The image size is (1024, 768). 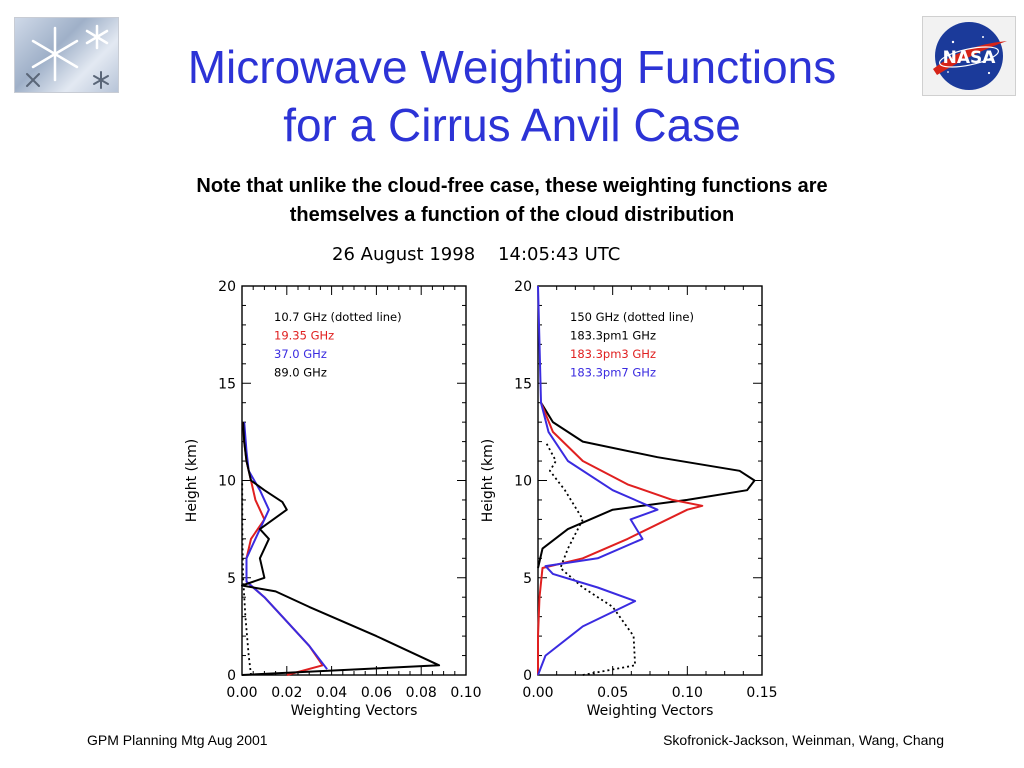 What do you see at coordinates (476, 254) in the screenshot?
I see `date-time-label: 26 August 1998 14:05:43 UTC` at bounding box center [476, 254].